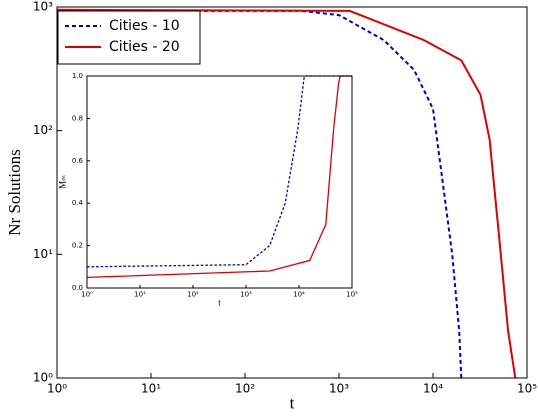 The image size is (538, 418). What do you see at coordinates (43, 378) in the screenshot?
I see `y-tick-label: 10⁰` at bounding box center [43, 378].